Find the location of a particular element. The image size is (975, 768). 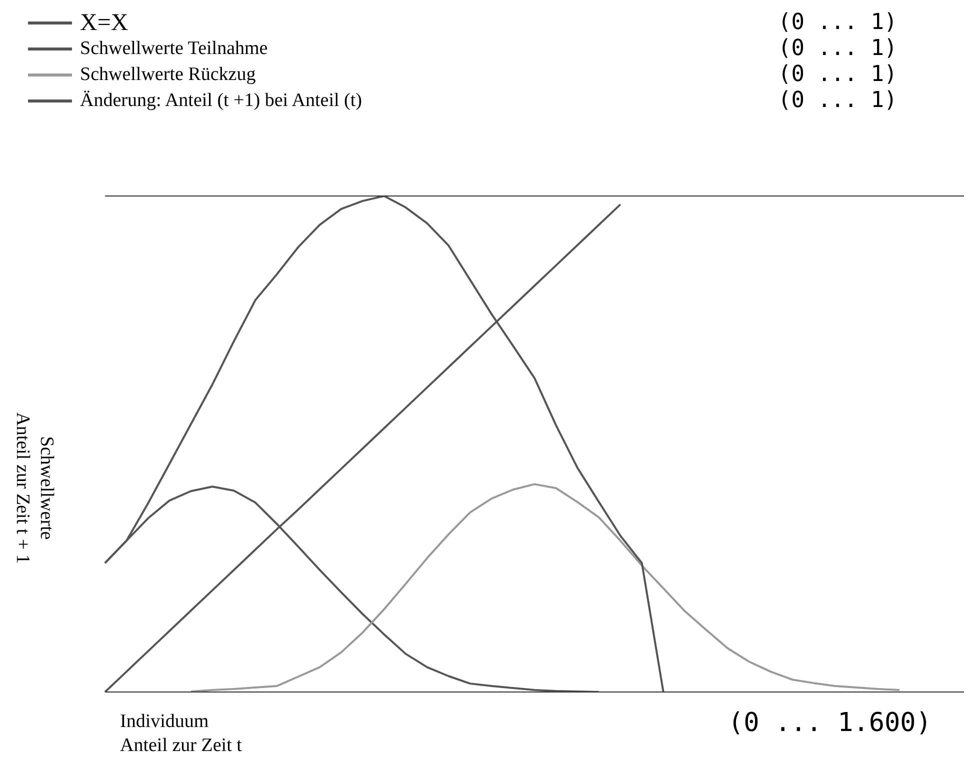

x-axis-title: Individuum Anteil zur Zeit t is located at coordinates (181, 734).